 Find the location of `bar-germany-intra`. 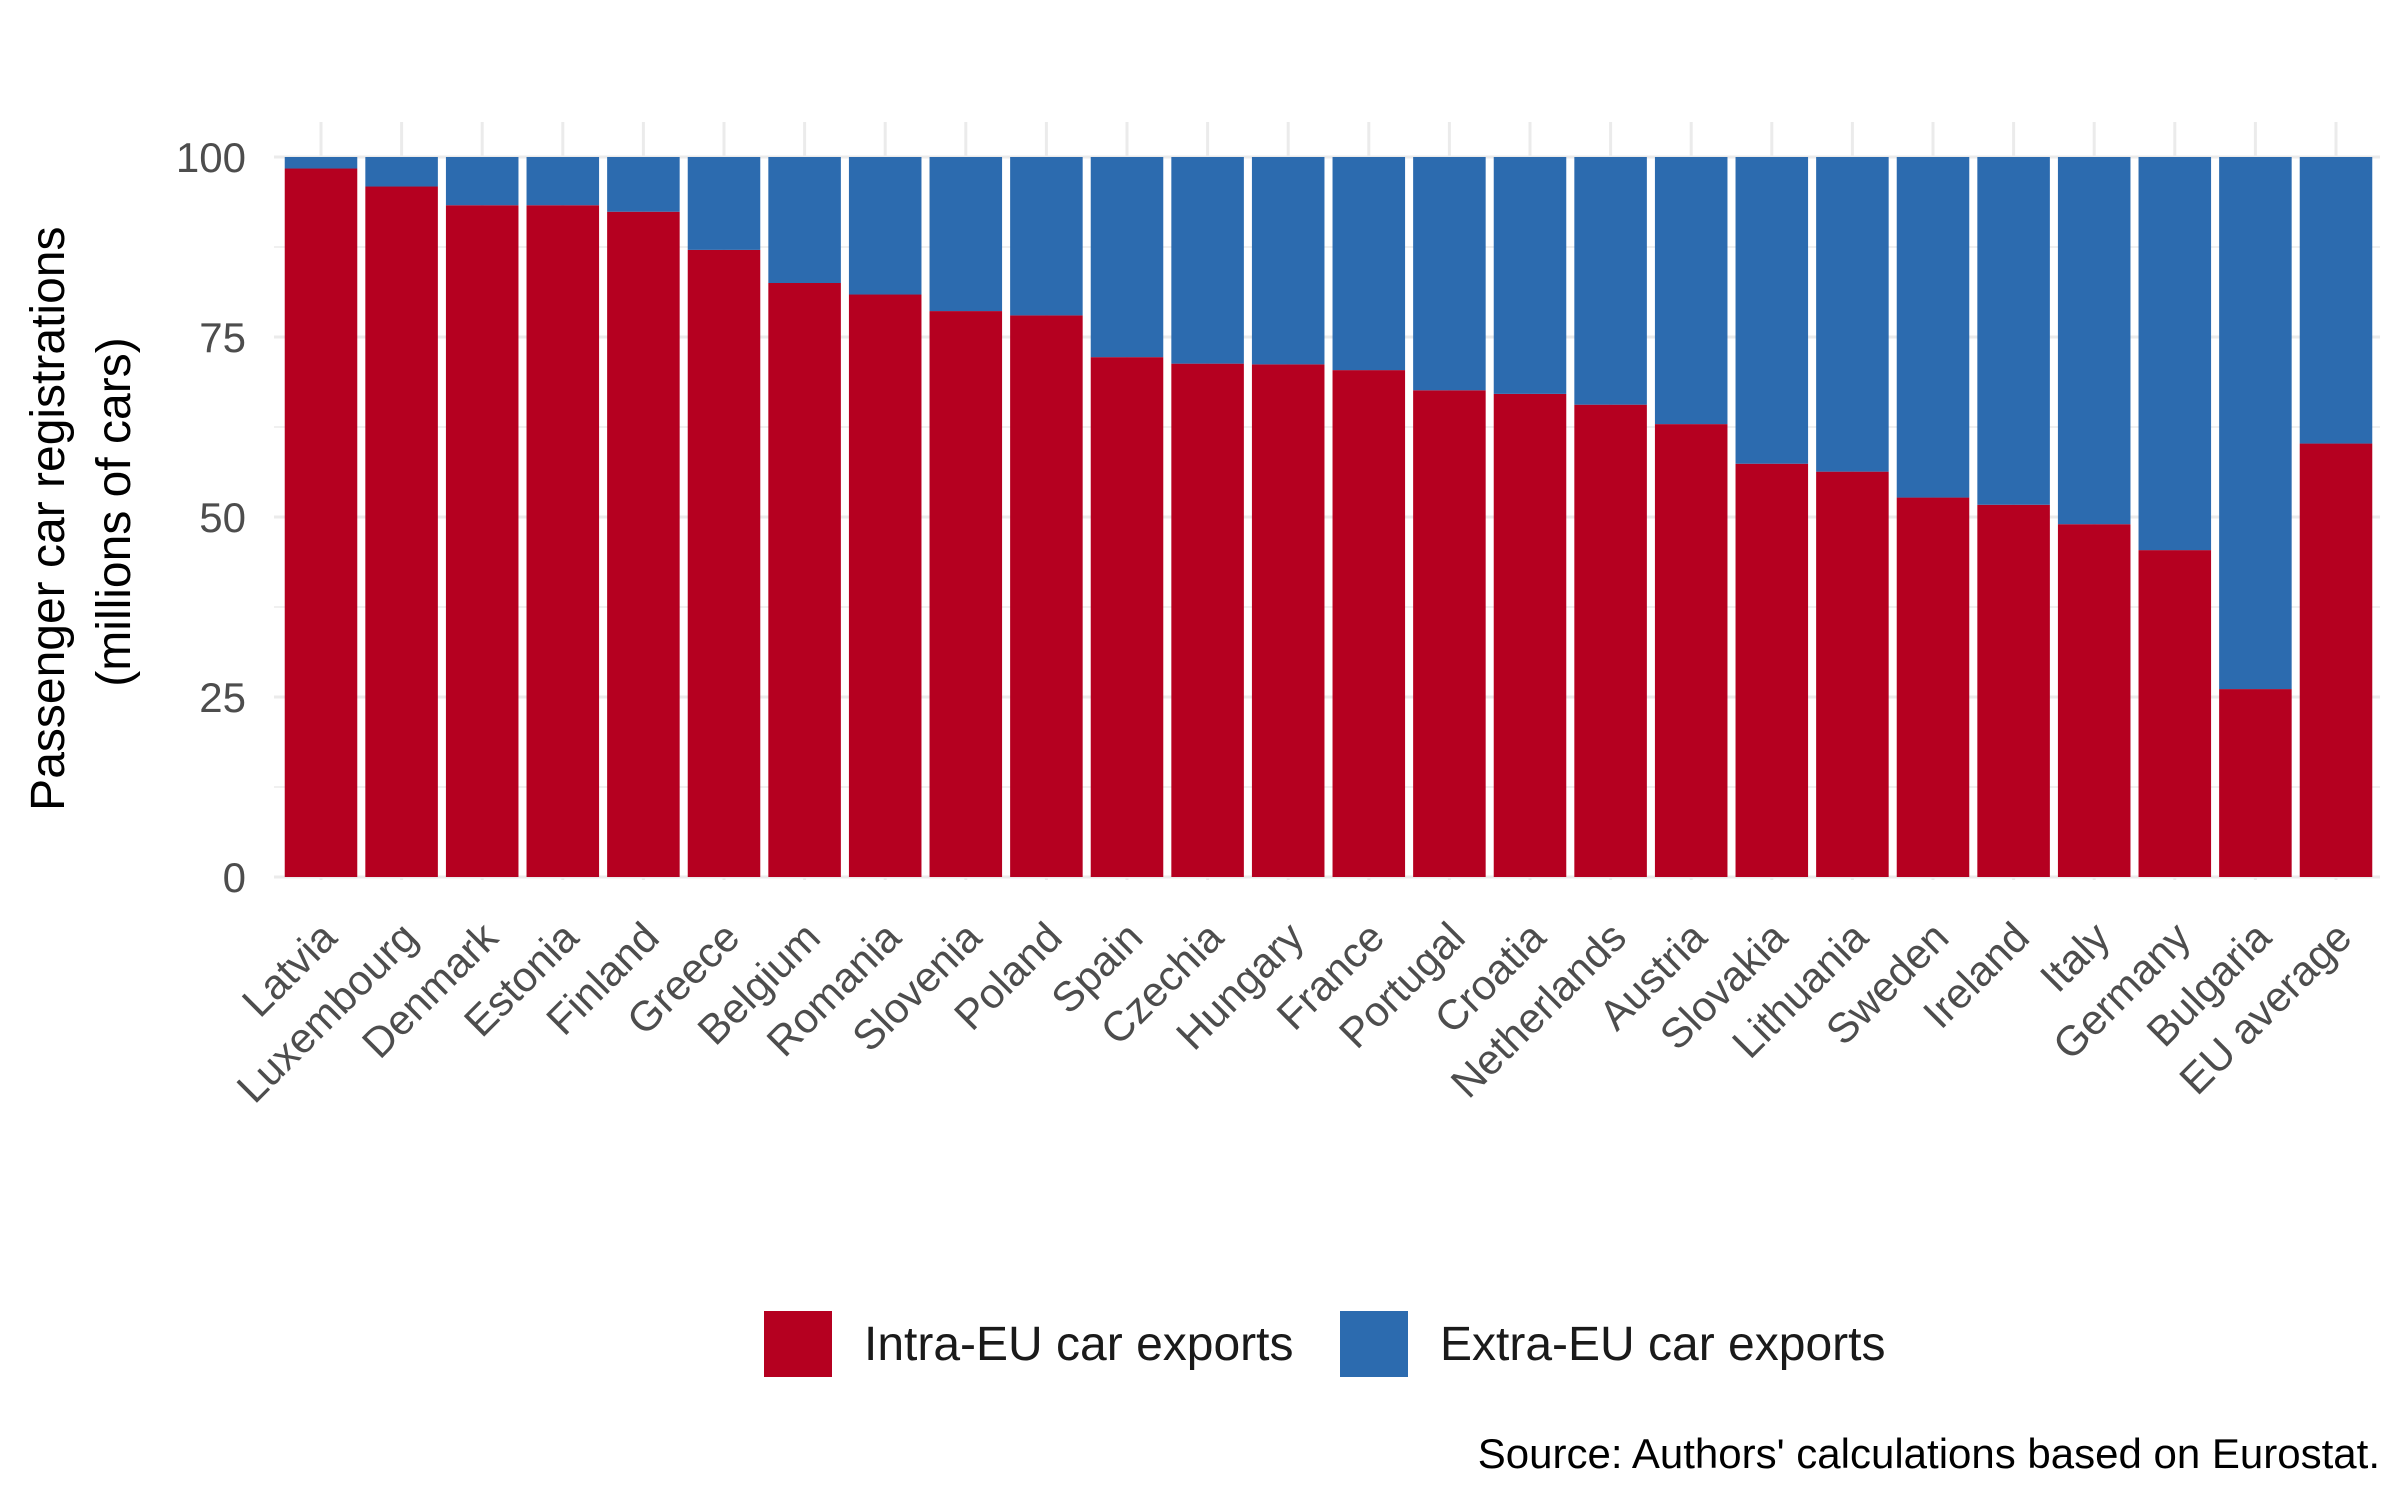

bar-germany-intra is located at coordinates (2175, 713).